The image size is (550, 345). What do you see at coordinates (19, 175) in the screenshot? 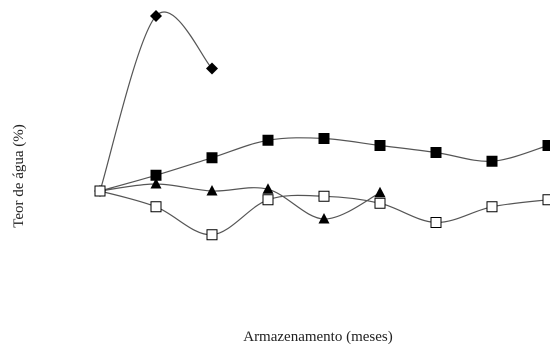
I see `y-axis-label: Teor de água (%)` at bounding box center [19, 175].